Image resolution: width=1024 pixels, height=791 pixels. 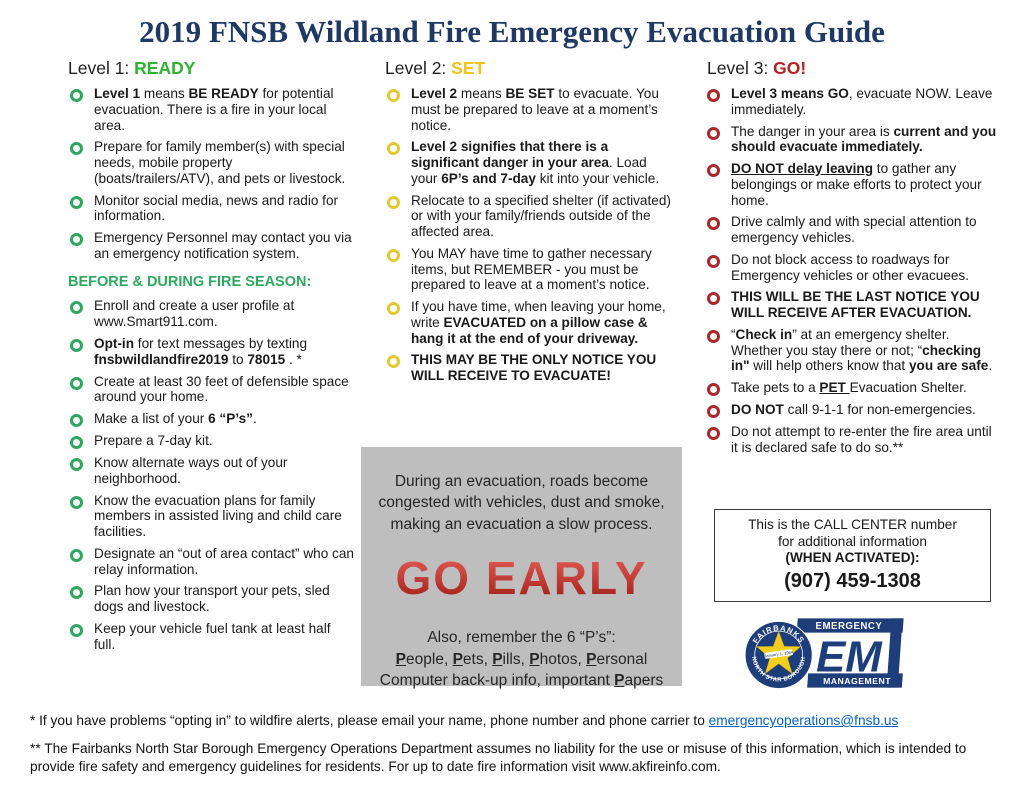 What do you see at coordinates (852, 524) in the screenshot?
I see `call-center-line1: This is the CALL CENTER number` at bounding box center [852, 524].